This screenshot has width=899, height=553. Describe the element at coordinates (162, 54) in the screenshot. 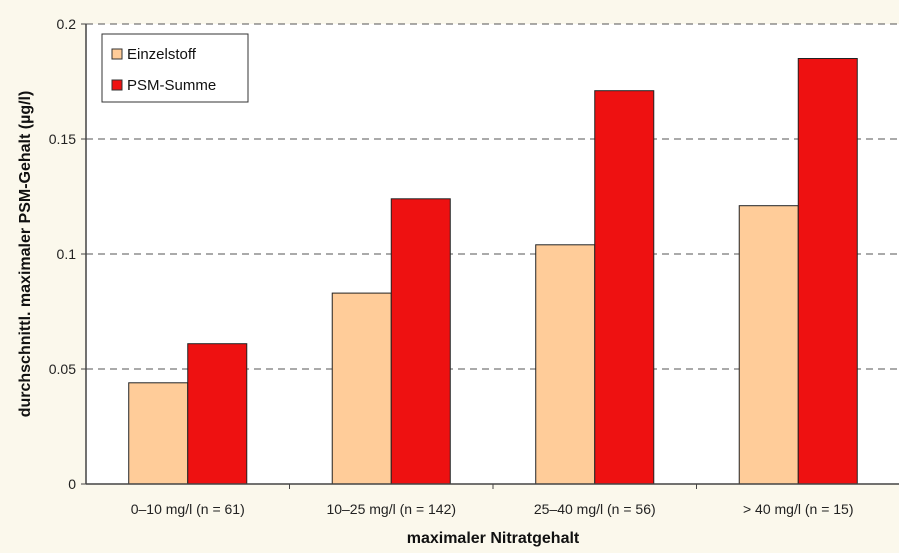

I see `legend-label-einzelstoff: Einzelstoff` at that location.